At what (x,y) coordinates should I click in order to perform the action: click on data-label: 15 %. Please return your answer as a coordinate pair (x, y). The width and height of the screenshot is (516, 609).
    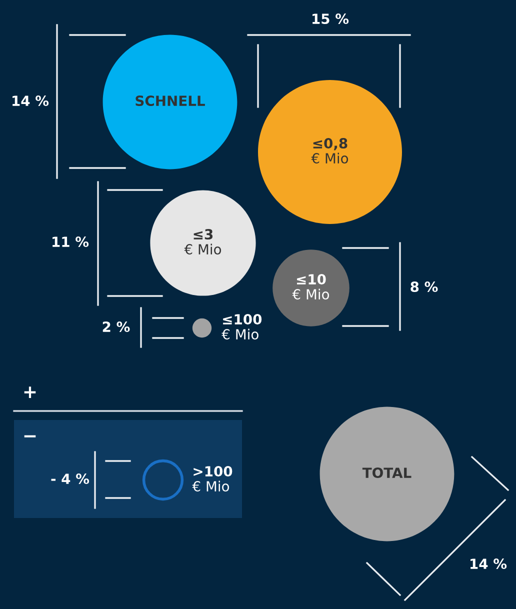
    Looking at the image, I should click on (330, 19).